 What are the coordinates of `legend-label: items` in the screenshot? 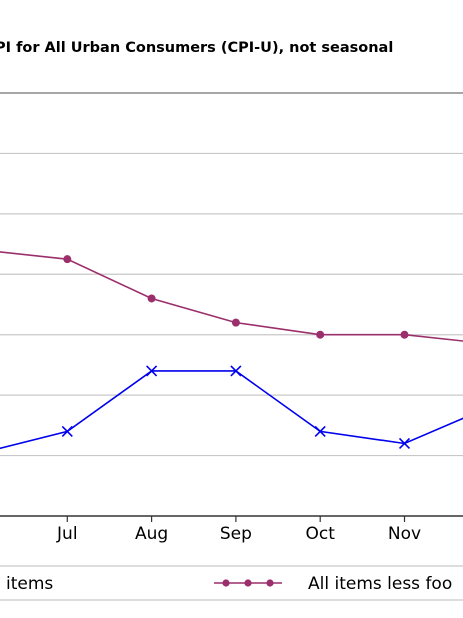 It's located at (29, 584).